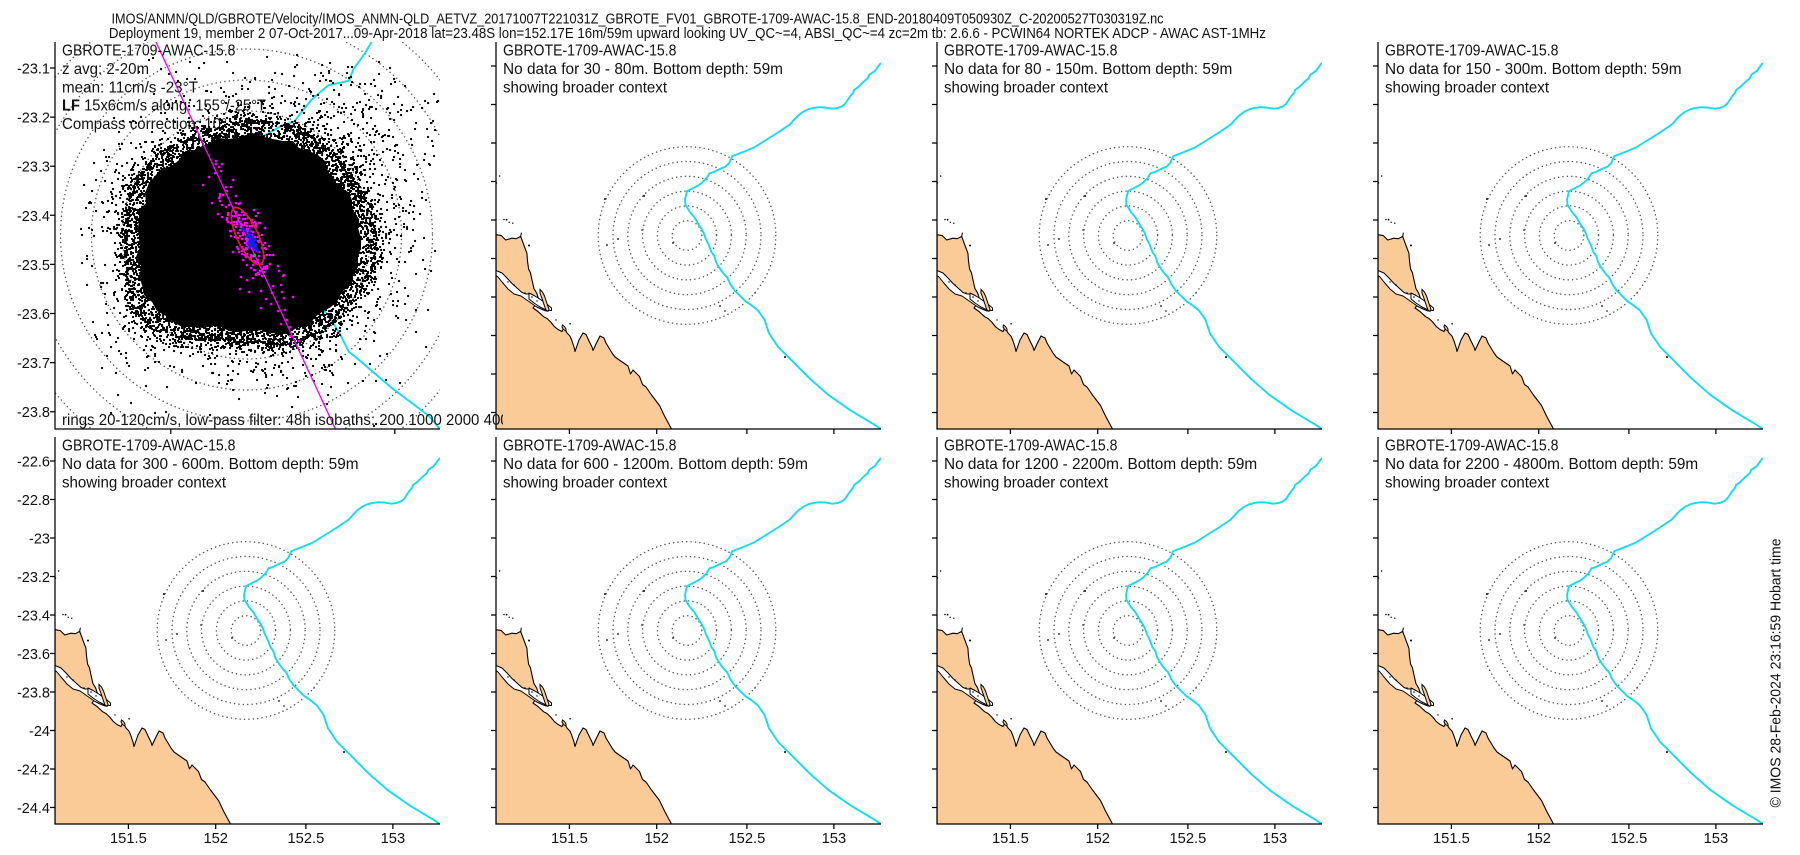 This screenshot has height=855, width=1800. Describe the element at coordinates (1776, 673) in the screenshot. I see `svg-text:© IMOS 28-Feb-2024 23:16:59 Ho: © IMOS 28-Feb-2024 23:16:59 Hobart time` at that location.